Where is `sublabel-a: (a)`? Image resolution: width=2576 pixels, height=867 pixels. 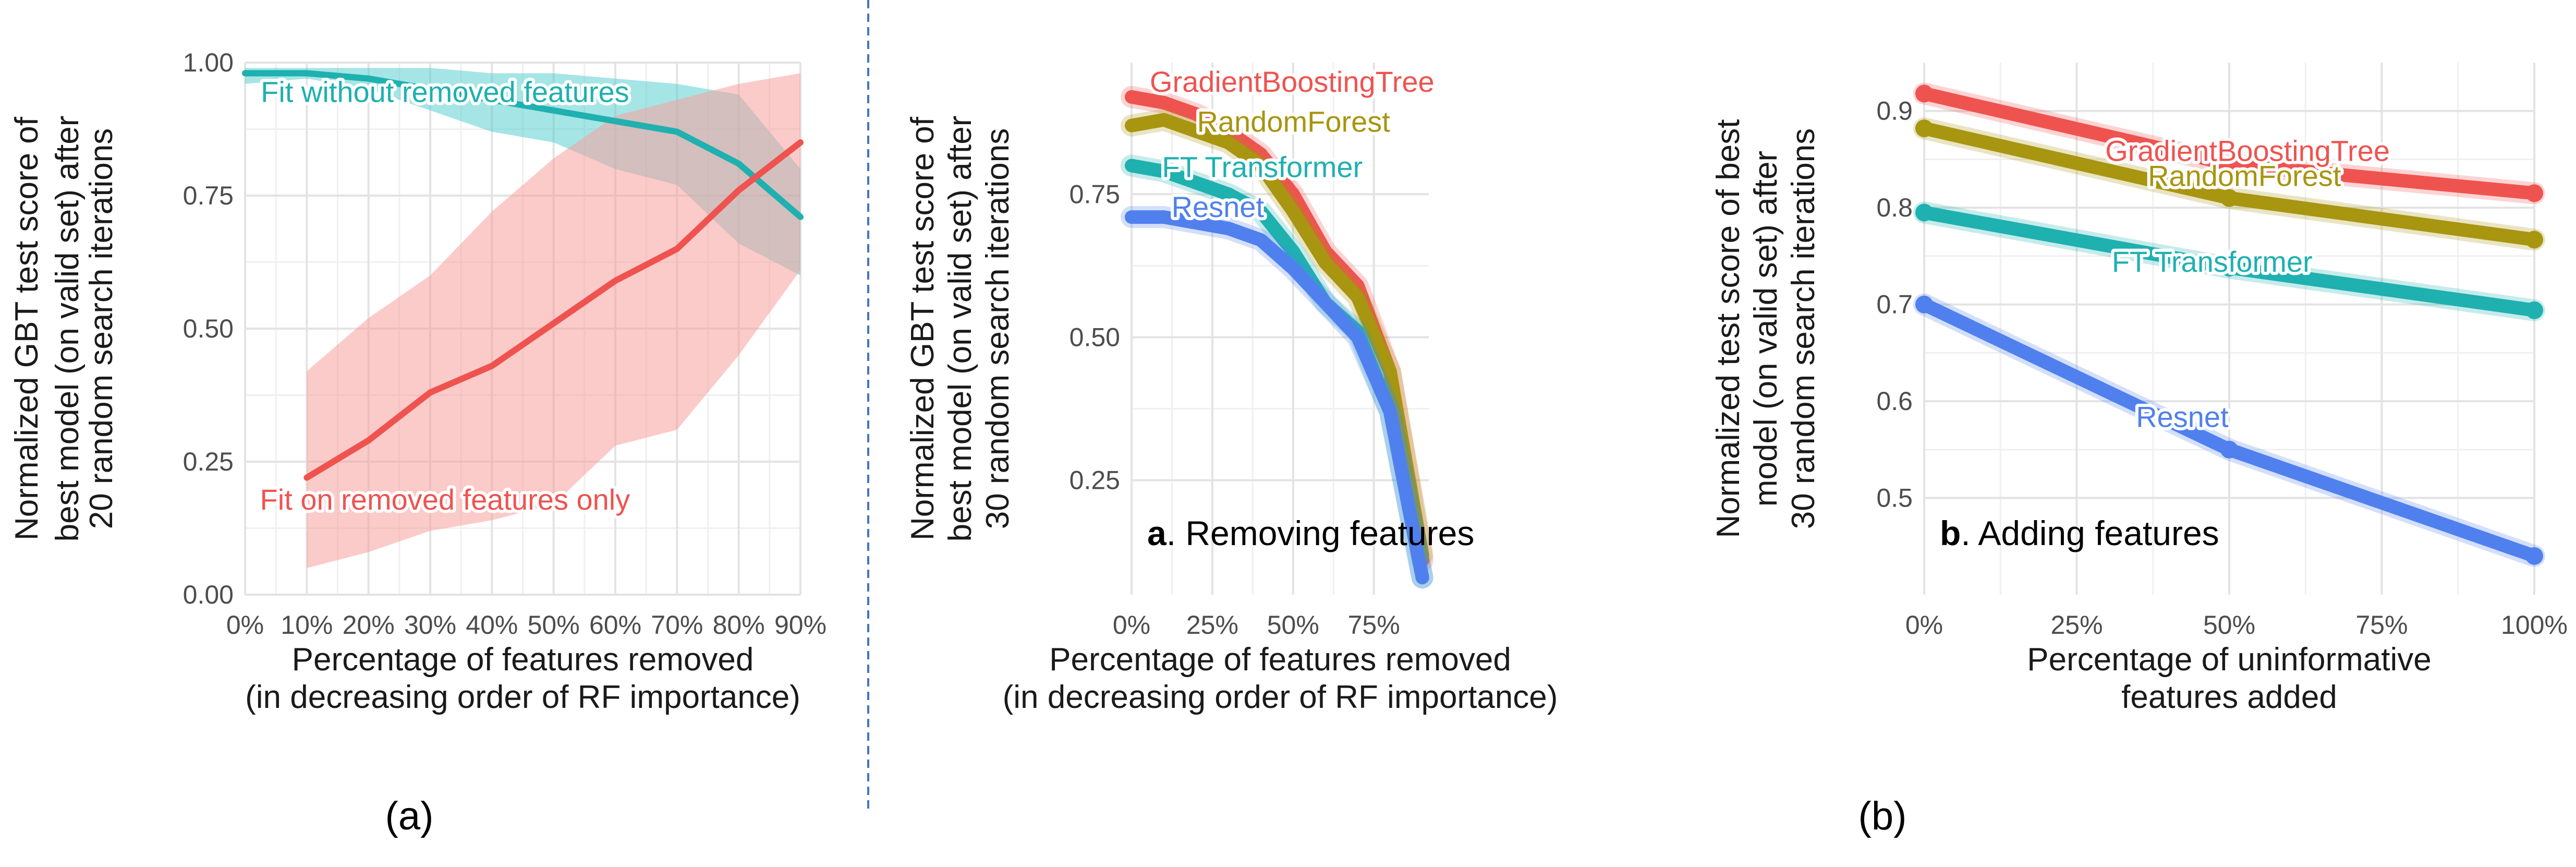
sublabel-a: (a) is located at coordinates (409, 816).